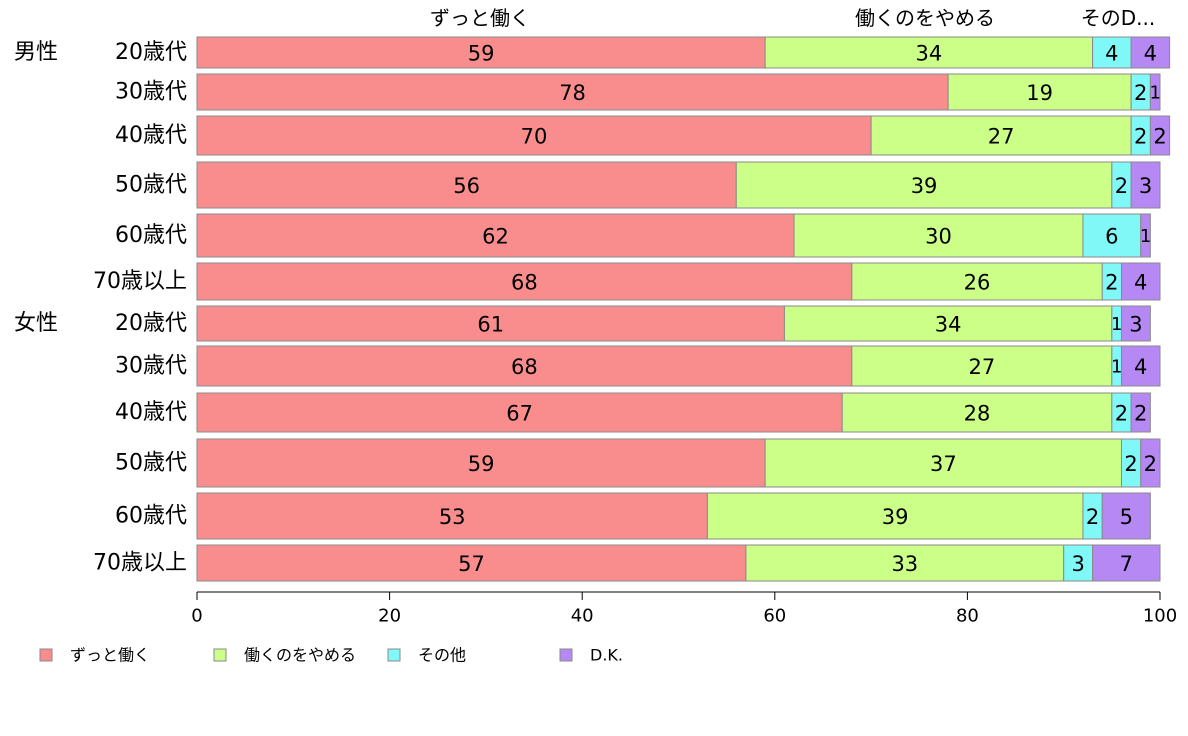 Image resolution: width=1188 pixels, height=736 pixels. I want to click on bar-segment-r1-s0, so click(572, 92).